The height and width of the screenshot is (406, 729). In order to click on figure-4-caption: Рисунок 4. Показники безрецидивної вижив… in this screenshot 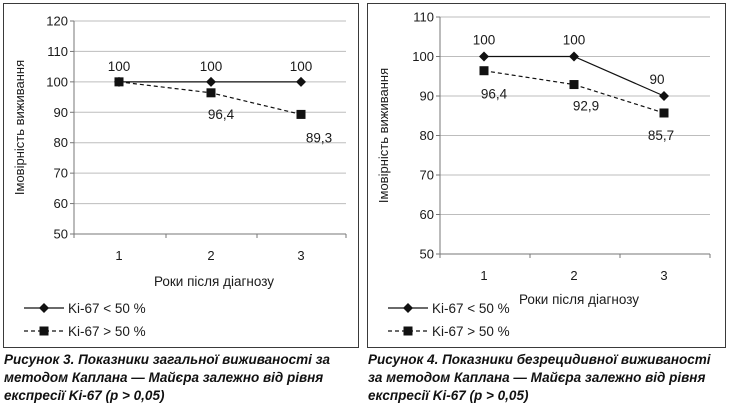, I will do `click(539, 377)`.